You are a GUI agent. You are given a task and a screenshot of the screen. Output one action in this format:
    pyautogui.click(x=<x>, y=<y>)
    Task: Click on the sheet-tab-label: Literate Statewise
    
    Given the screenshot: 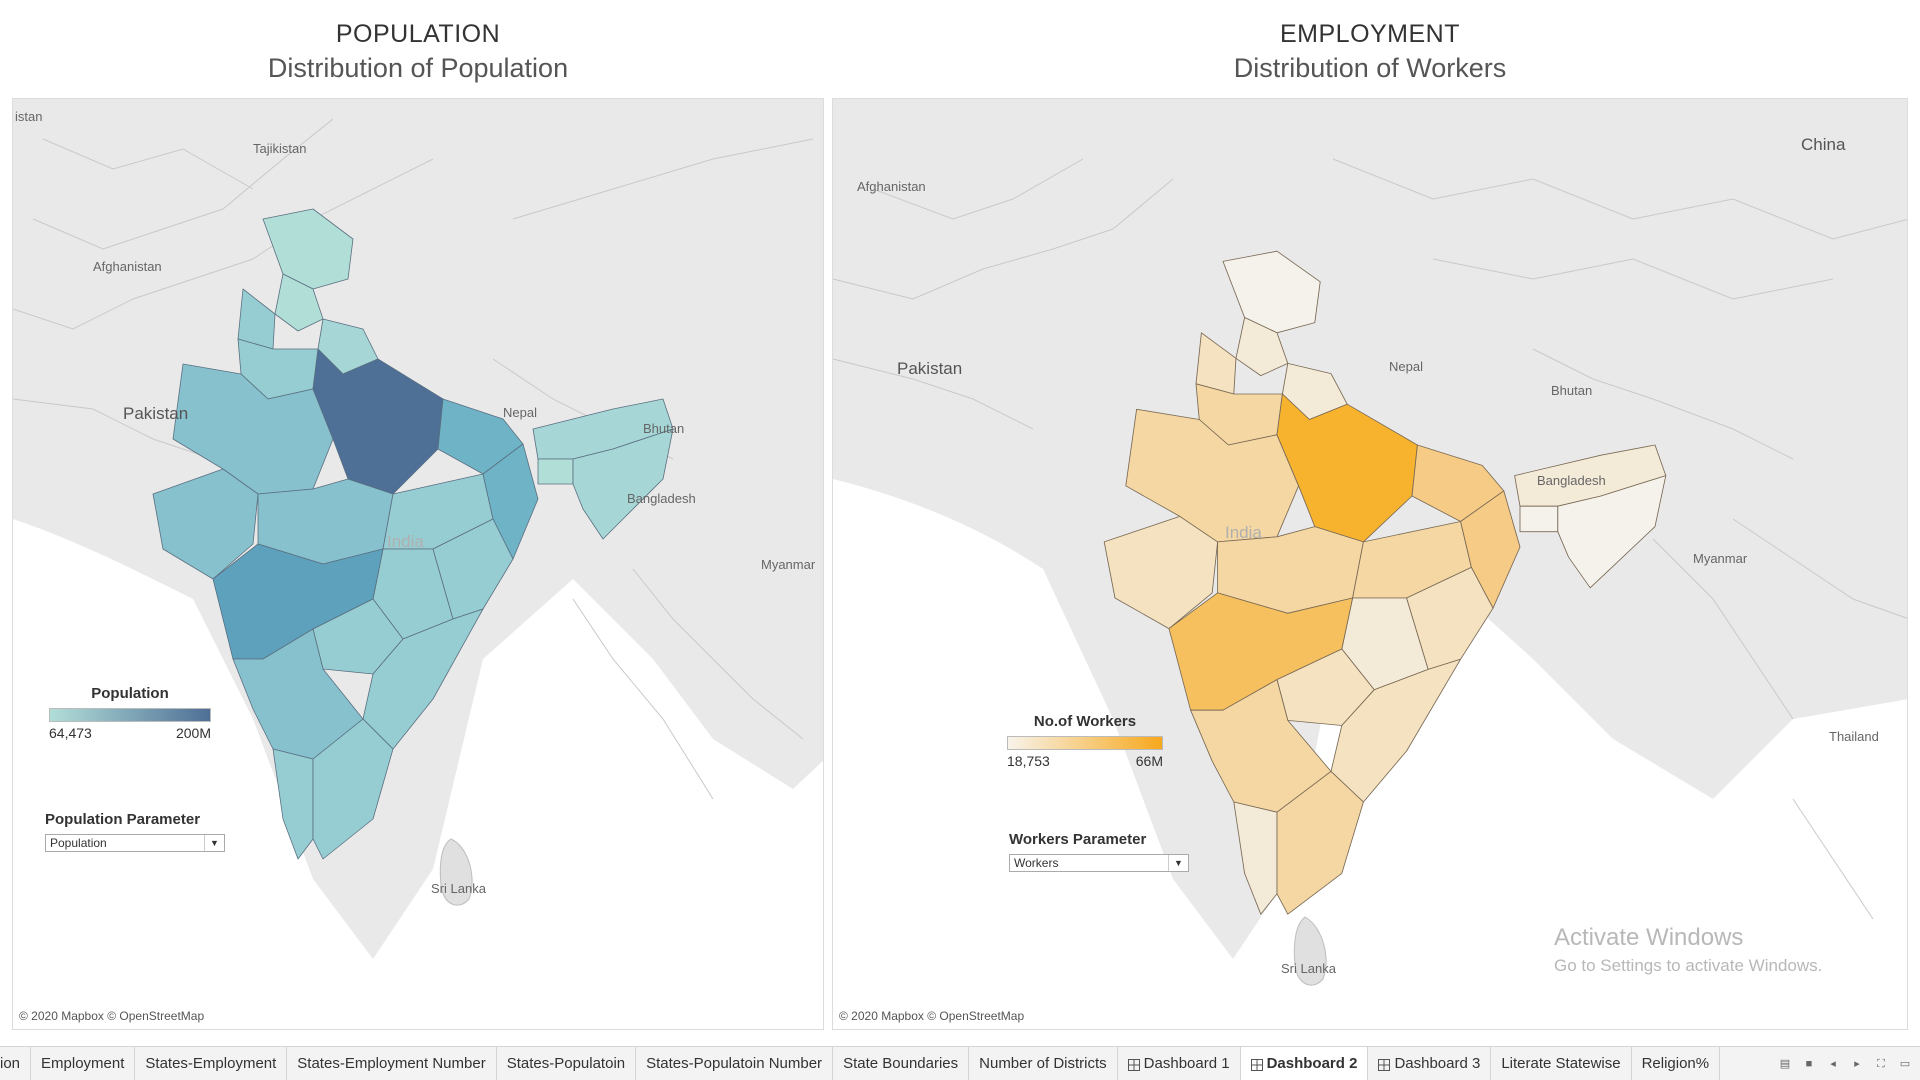 What is the action you would take?
    pyautogui.click(x=1561, y=1063)
    